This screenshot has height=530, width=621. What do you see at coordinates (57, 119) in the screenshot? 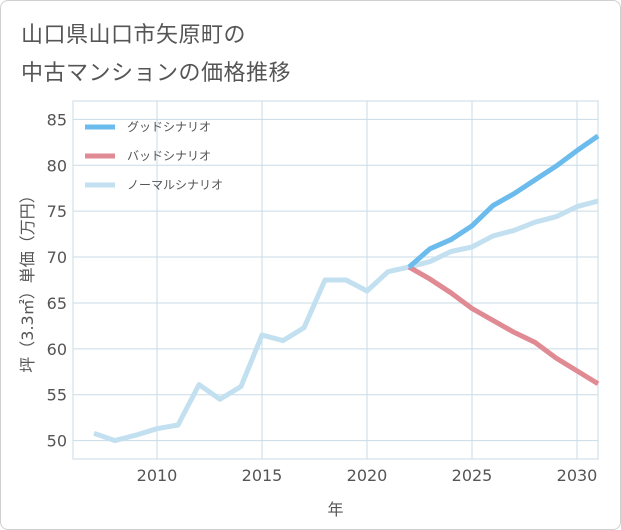
I see `y-tick-label-85: 85` at bounding box center [57, 119].